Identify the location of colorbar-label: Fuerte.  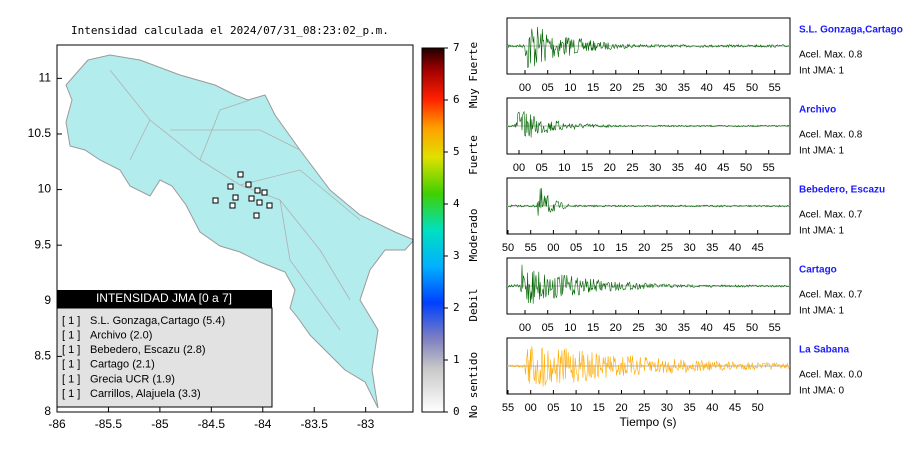
(473, 155).